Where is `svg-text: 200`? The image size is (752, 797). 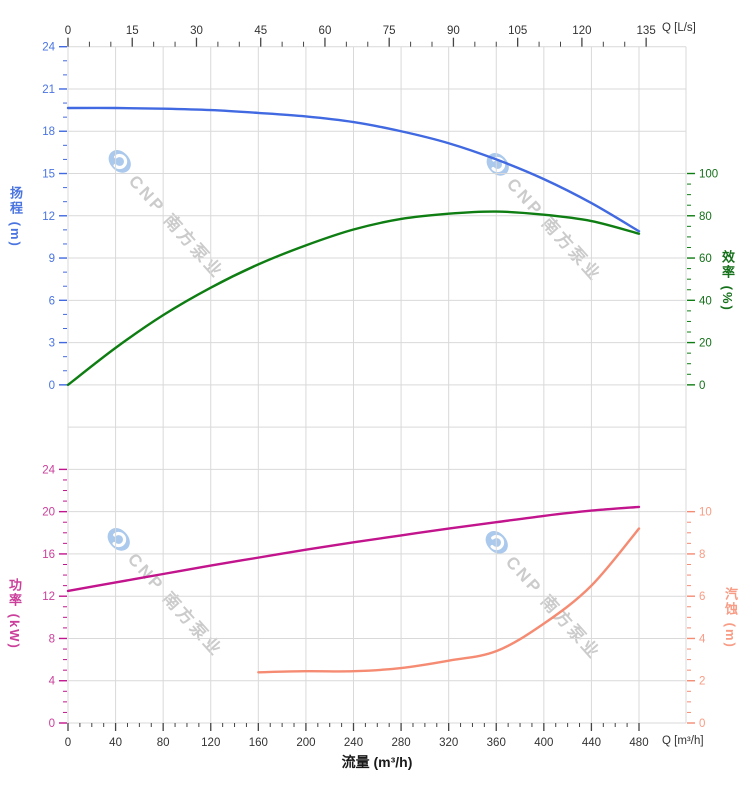 svg-text: 200 is located at coordinates (305, 743).